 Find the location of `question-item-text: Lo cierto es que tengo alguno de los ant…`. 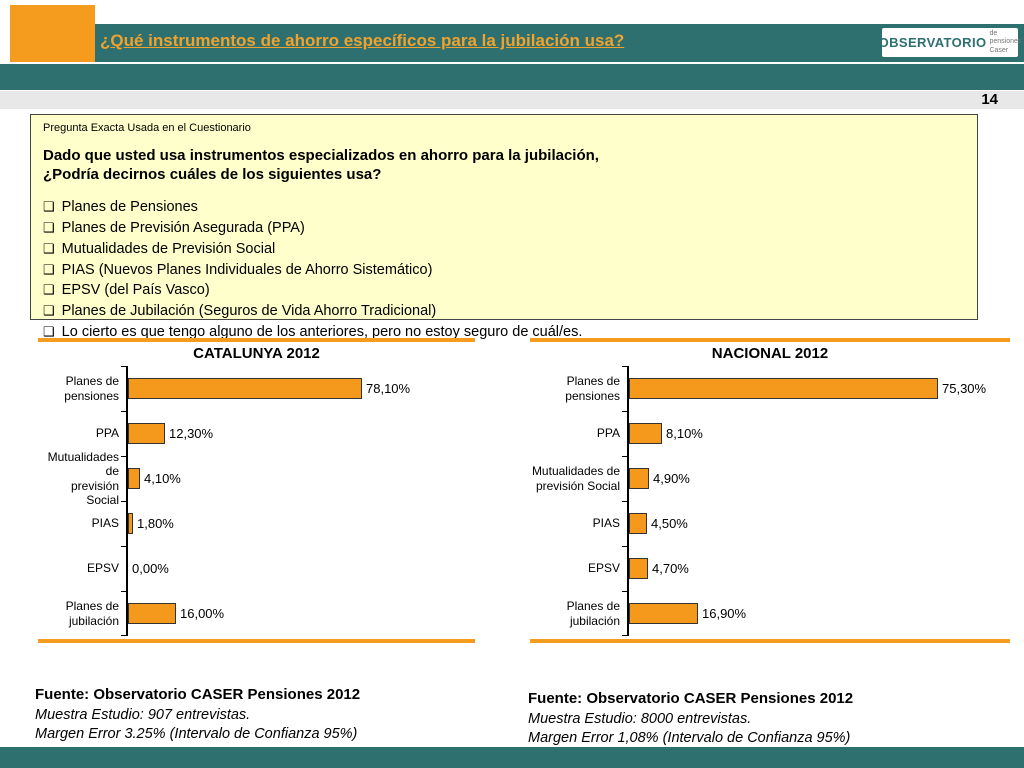

question-item-text: Lo cierto es que tengo alguno de los ant… is located at coordinates (322, 331).